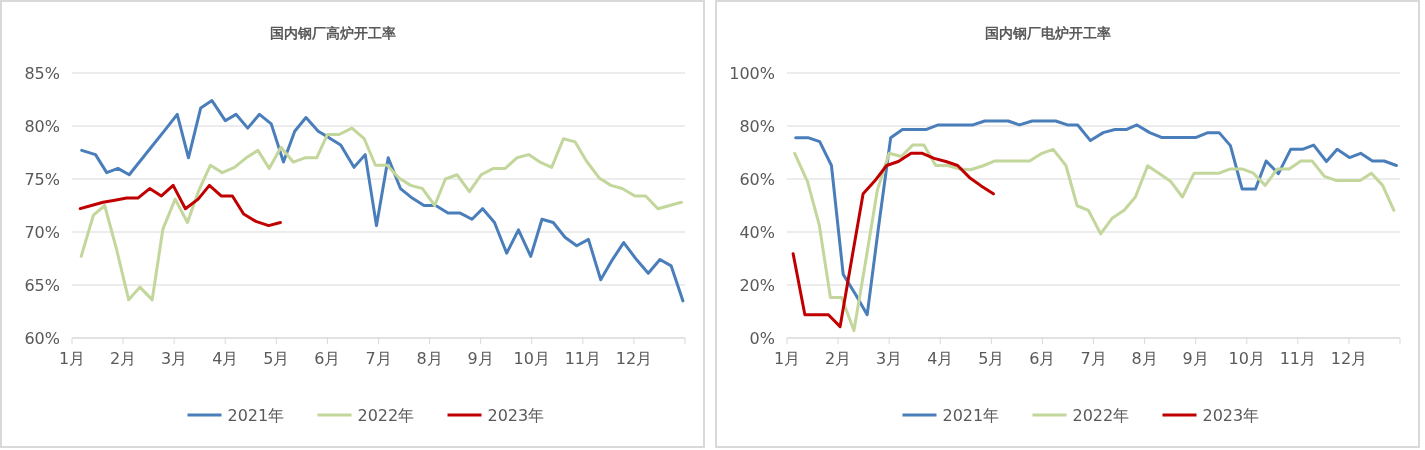 This screenshot has width=1425, height=450. What do you see at coordinates (762, 338) in the screenshot?
I see `y-tick-label: 0%` at bounding box center [762, 338].